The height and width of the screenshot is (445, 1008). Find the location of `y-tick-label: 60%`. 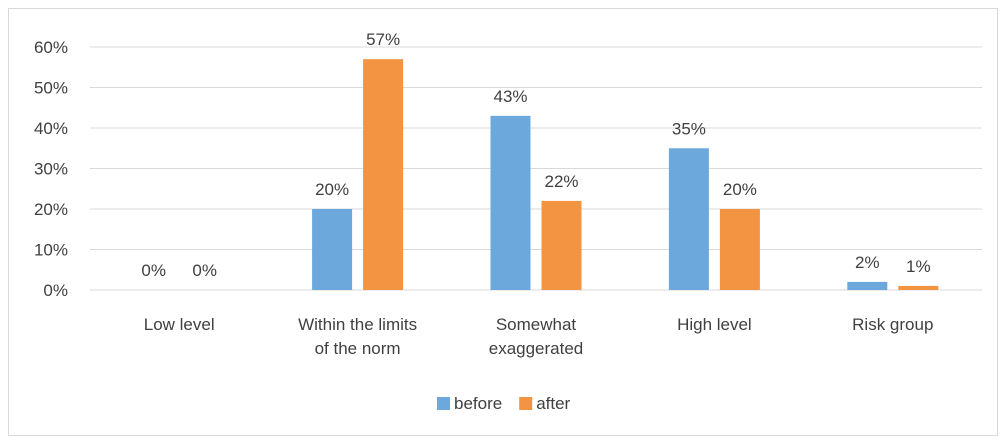

y-tick-label: 60% is located at coordinates (51, 47).